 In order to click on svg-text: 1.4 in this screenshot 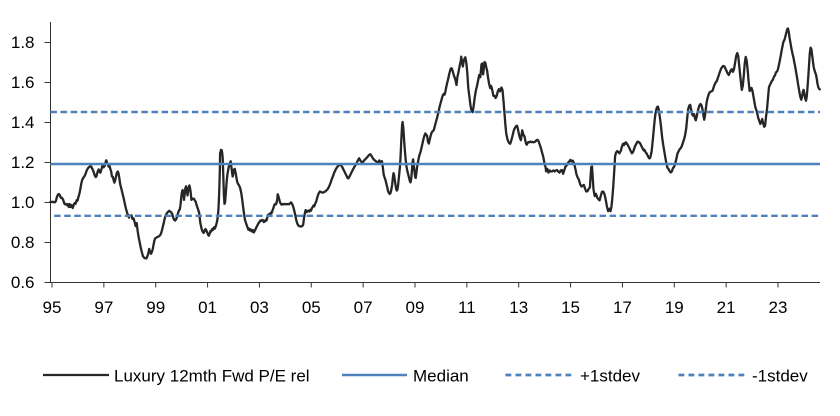, I will do `click(23, 122)`.